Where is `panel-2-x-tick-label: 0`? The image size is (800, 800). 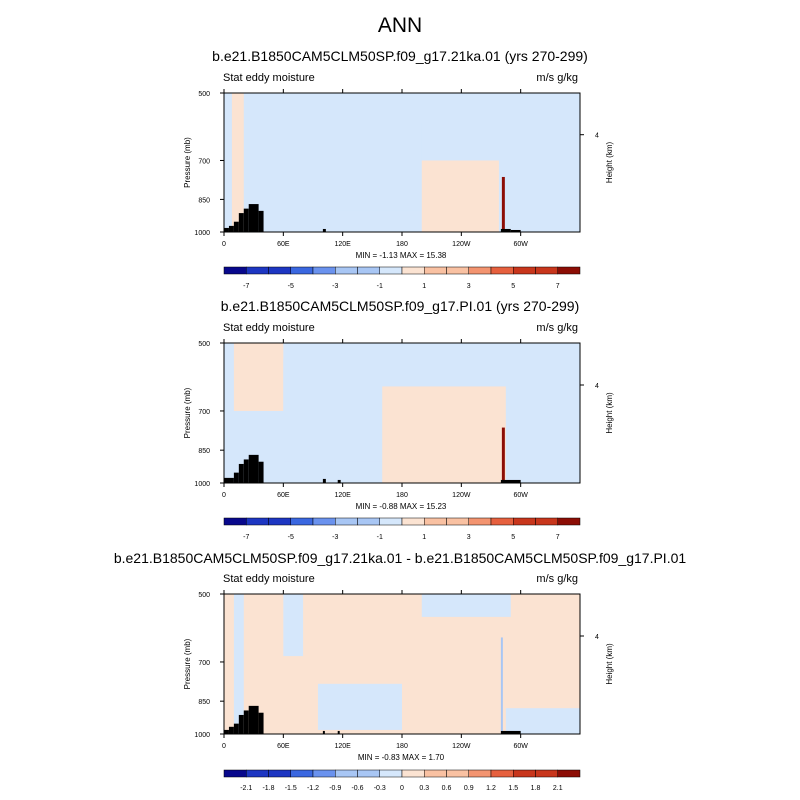
panel-2-x-tick-label: 0 is located at coordinates (224, 495).